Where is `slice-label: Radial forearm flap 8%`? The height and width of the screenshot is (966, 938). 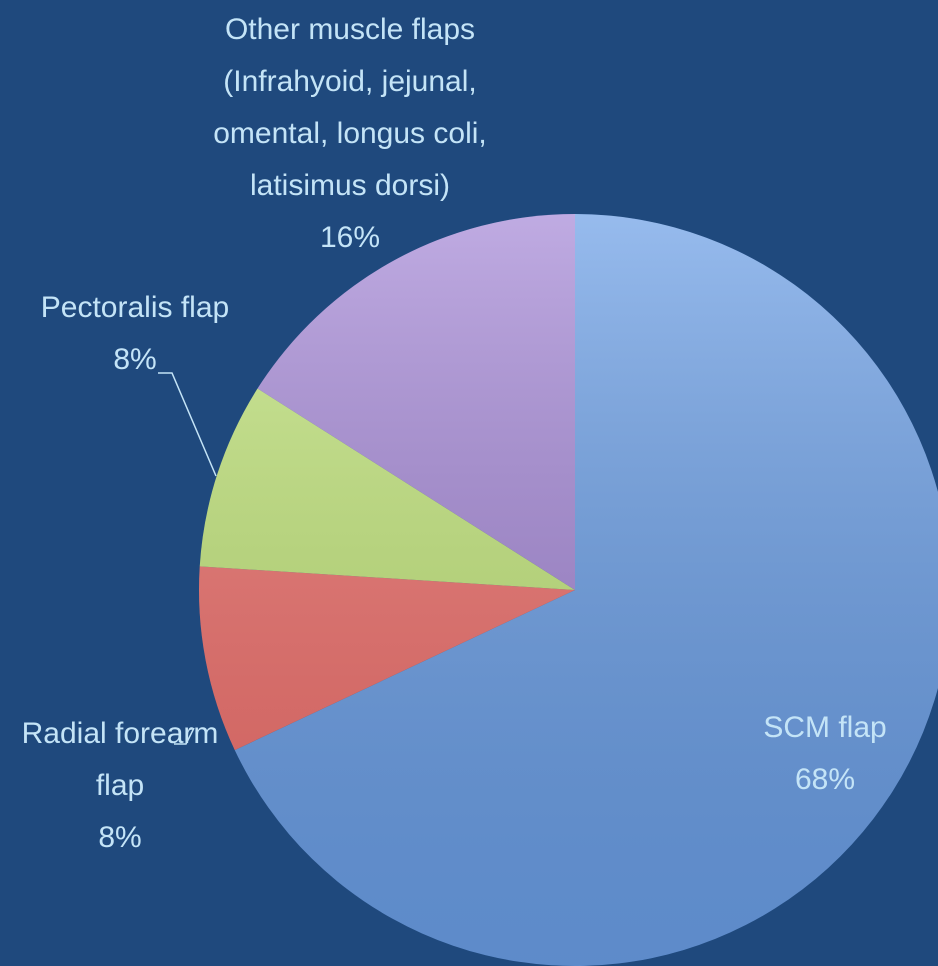 slice-label: Radial forearm flap 8% is located at coordinates (120, 786).